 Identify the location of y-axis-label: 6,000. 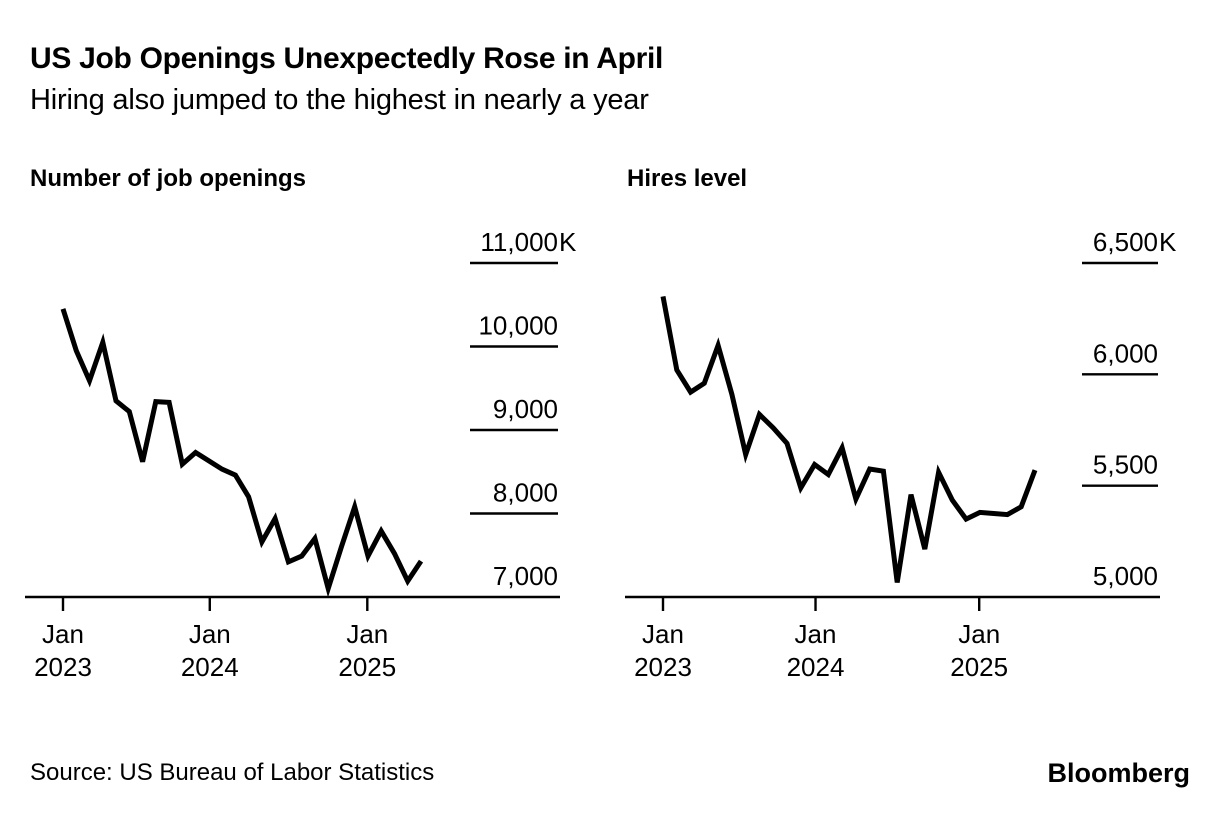
(1125, 353).